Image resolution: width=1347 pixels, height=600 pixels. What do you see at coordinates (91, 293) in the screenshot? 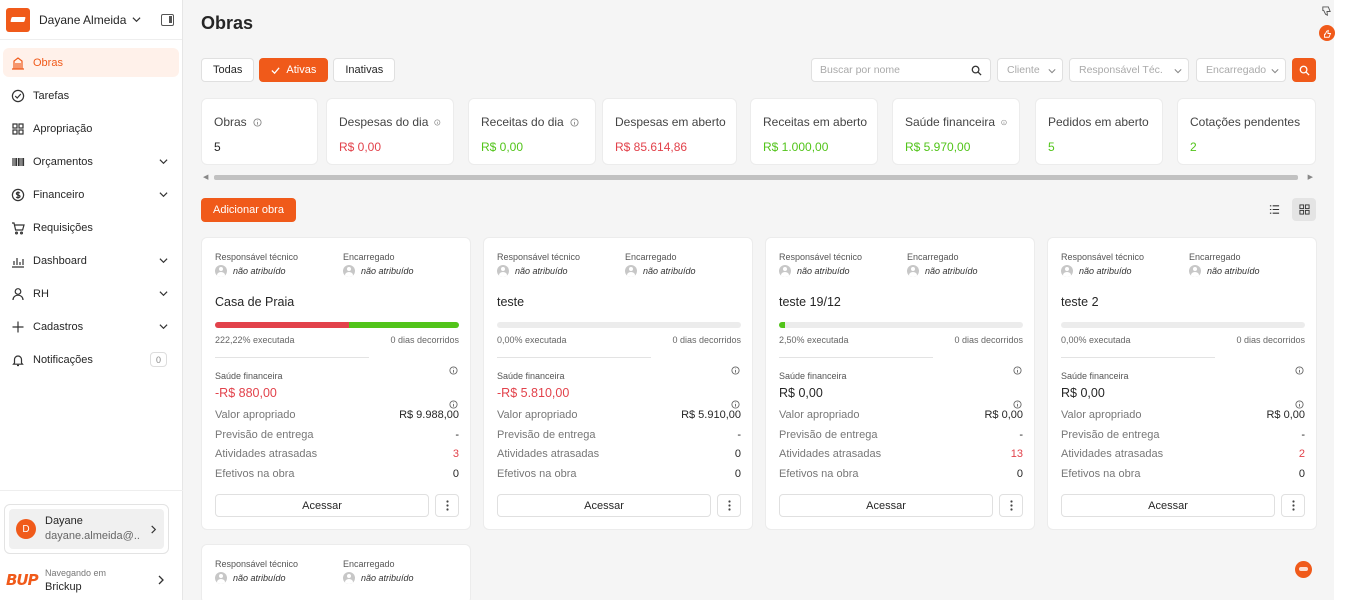
I see `sidebar-item-rh: RH` at bounding box center [91, 293].